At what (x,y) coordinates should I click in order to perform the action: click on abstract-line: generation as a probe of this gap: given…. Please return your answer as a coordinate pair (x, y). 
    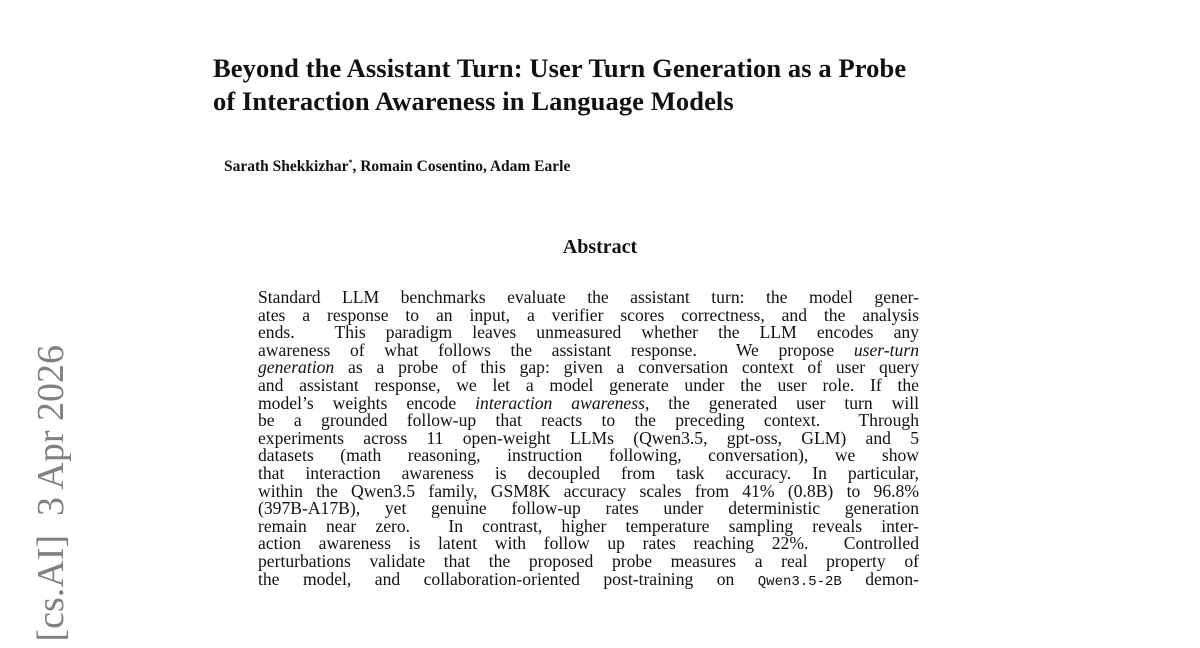
    Looking at the image, I should click on (588, 367).